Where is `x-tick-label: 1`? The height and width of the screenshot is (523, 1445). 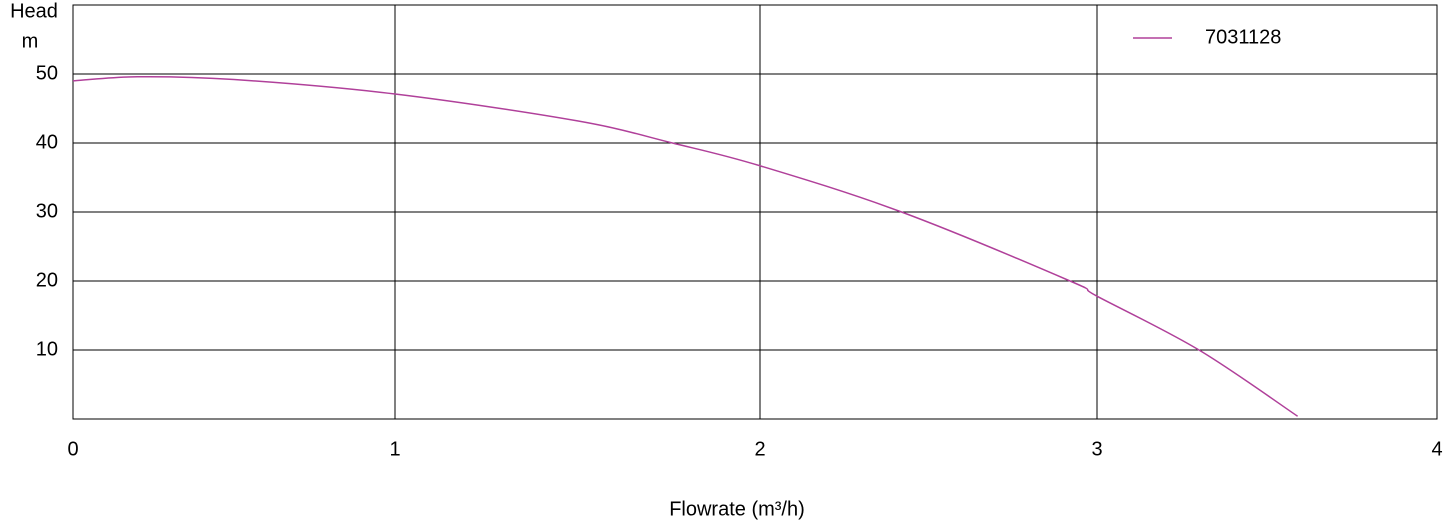 x-tick-label: 1 is located at coordinates (394, 449).